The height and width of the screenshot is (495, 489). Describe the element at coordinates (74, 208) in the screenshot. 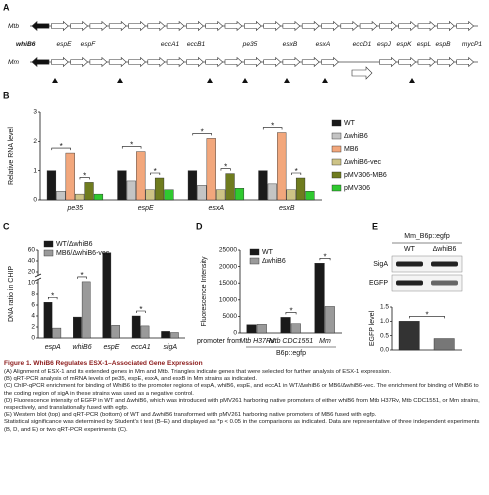

I see `x-tick-label: pe35` at that location.